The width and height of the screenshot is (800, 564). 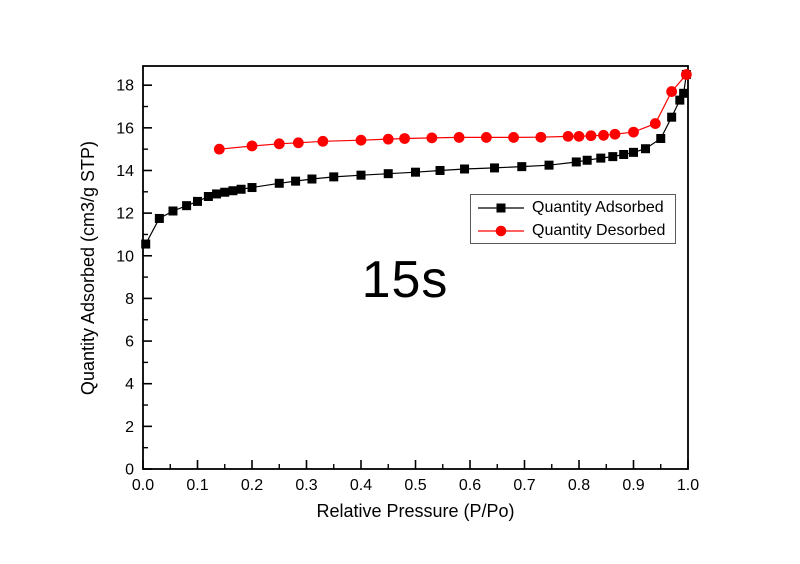 I want to click on legend-label-adsorbed: Quantity Adsorbed, so click(x=598, y=207).